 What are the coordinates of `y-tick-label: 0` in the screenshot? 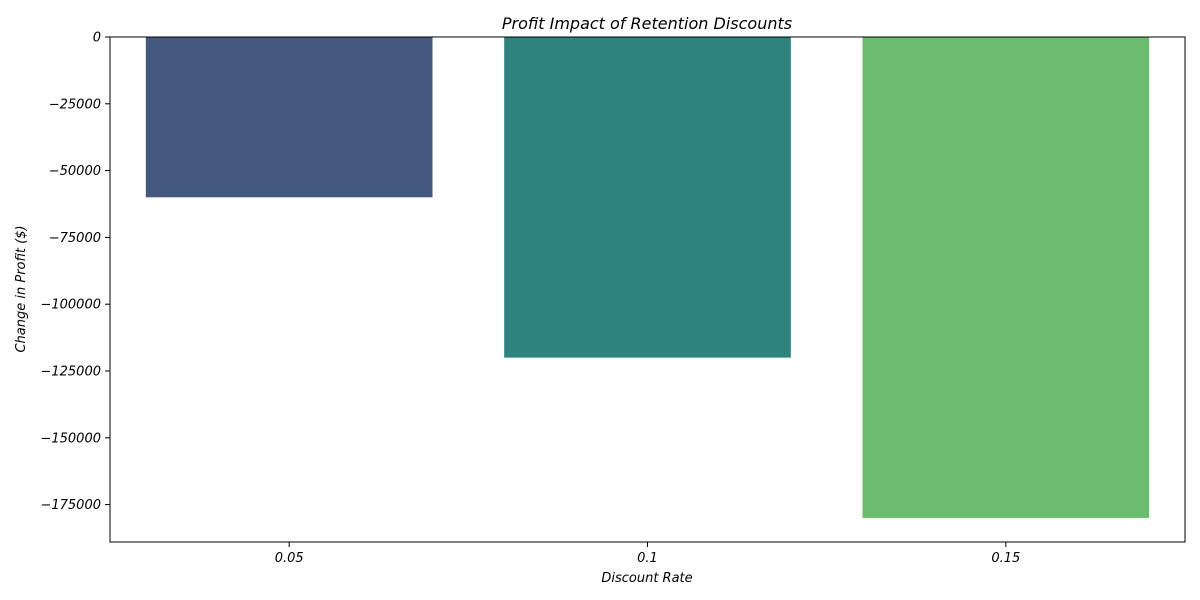 It's located at (97, 38).